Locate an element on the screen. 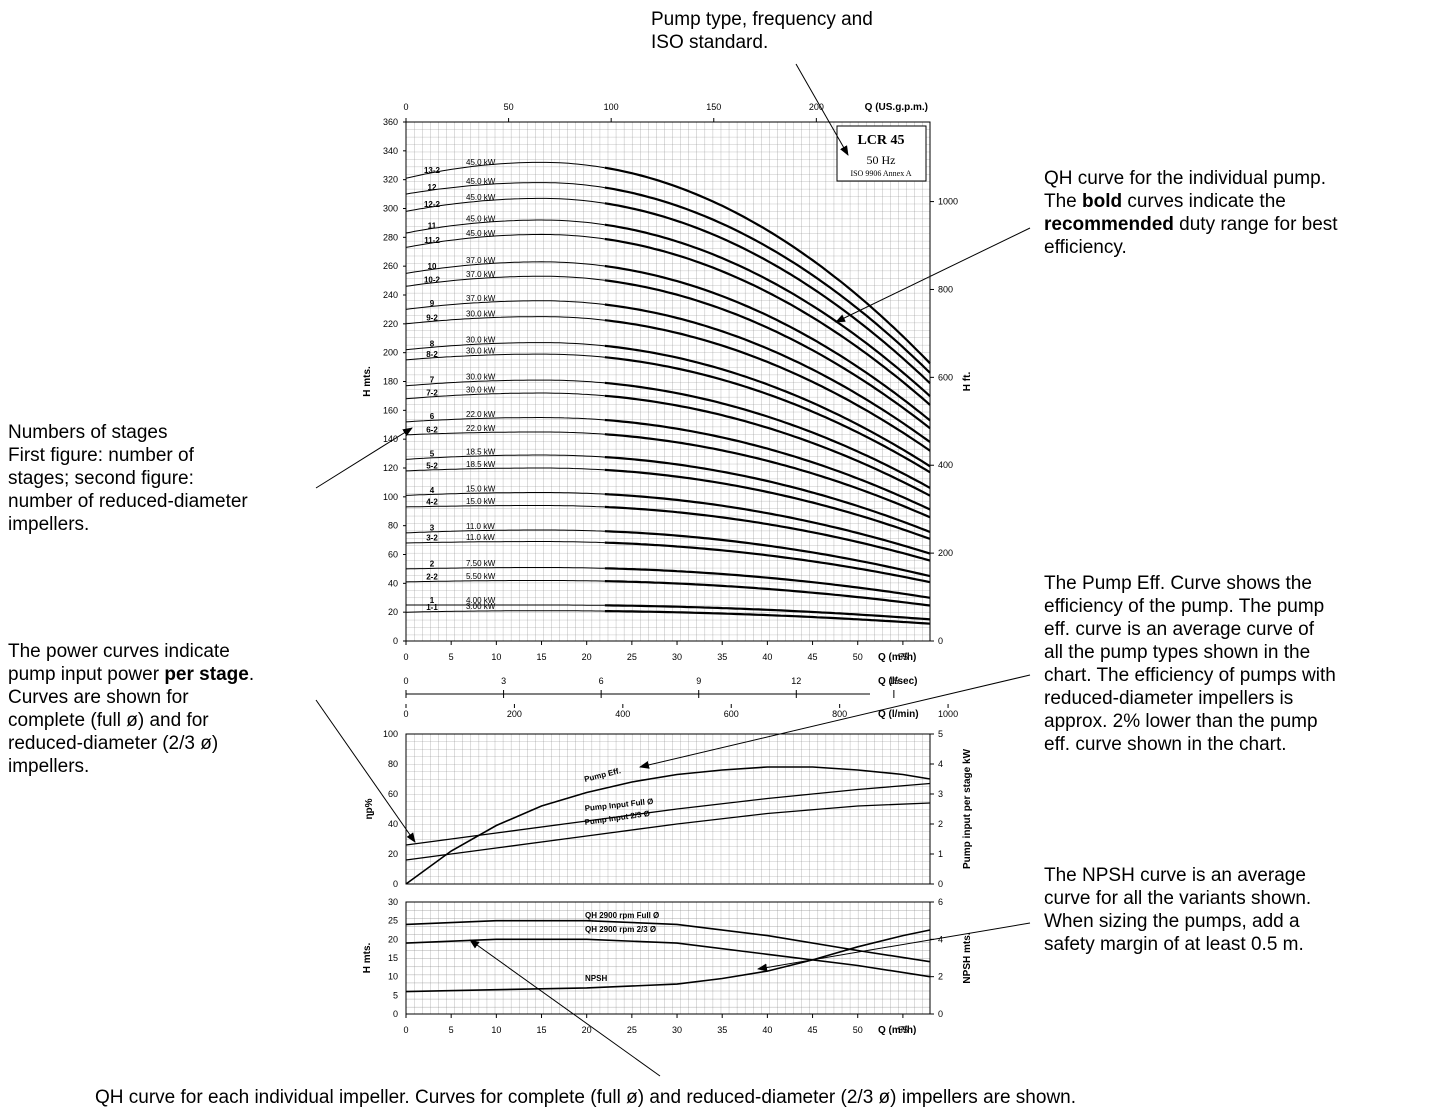 Image resolution: width=1430 pixels, height=1113 pixels. power-label: 5.50 kW is located at coordinates (481, 576).